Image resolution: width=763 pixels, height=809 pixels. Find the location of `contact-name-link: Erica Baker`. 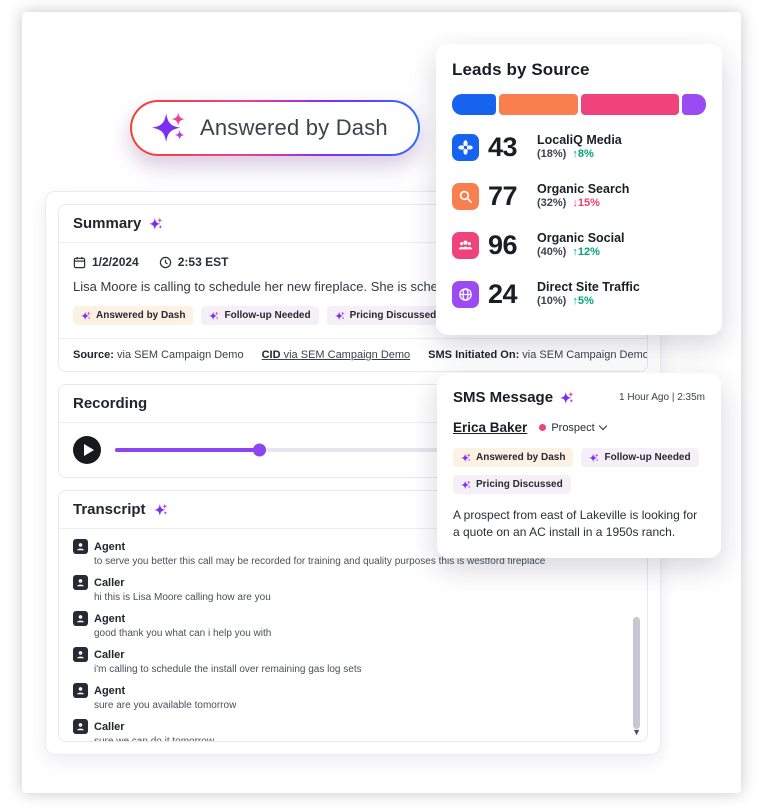

contact-name-link: Erica Baker is located at coordinates (490, 427).